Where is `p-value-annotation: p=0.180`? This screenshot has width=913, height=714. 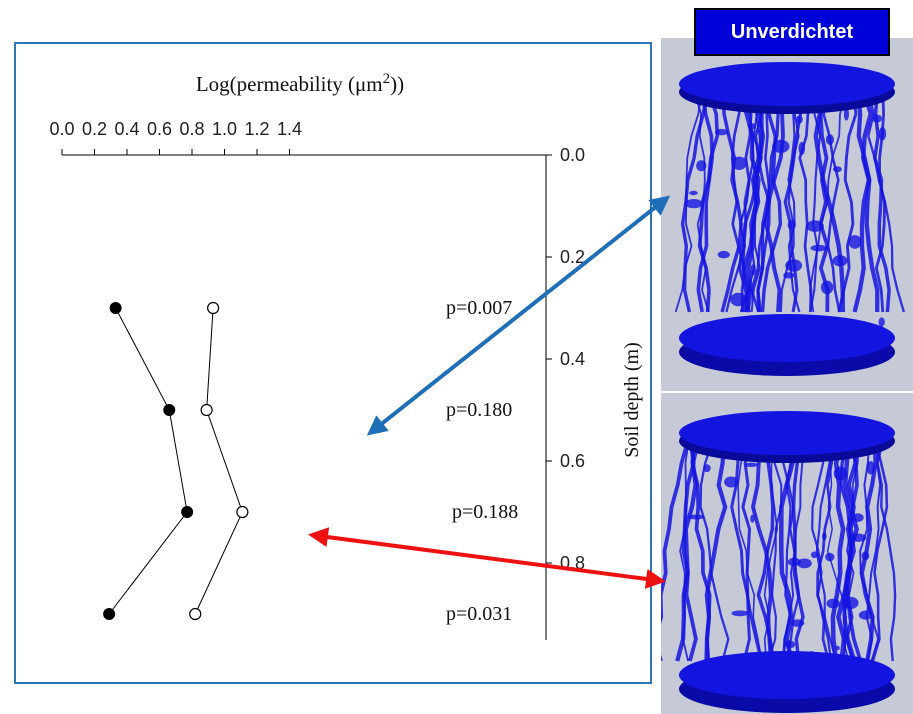
p-value-annotation: p=0.180 is located at coordinates (479, 410).